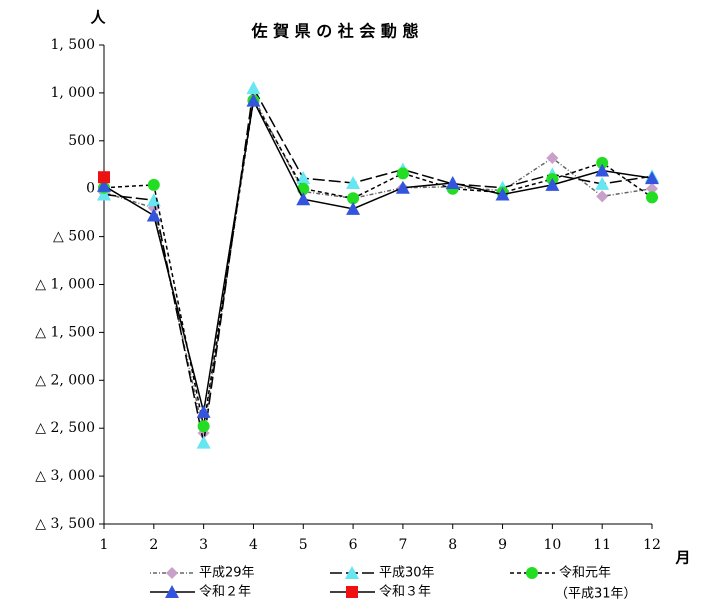 This screenshot has height=606, width=703. What do you see at coordinates (65, 524) in the screenshot?
I see `y-tick-label: △ 3, 500` at bounding box center [65, 524].